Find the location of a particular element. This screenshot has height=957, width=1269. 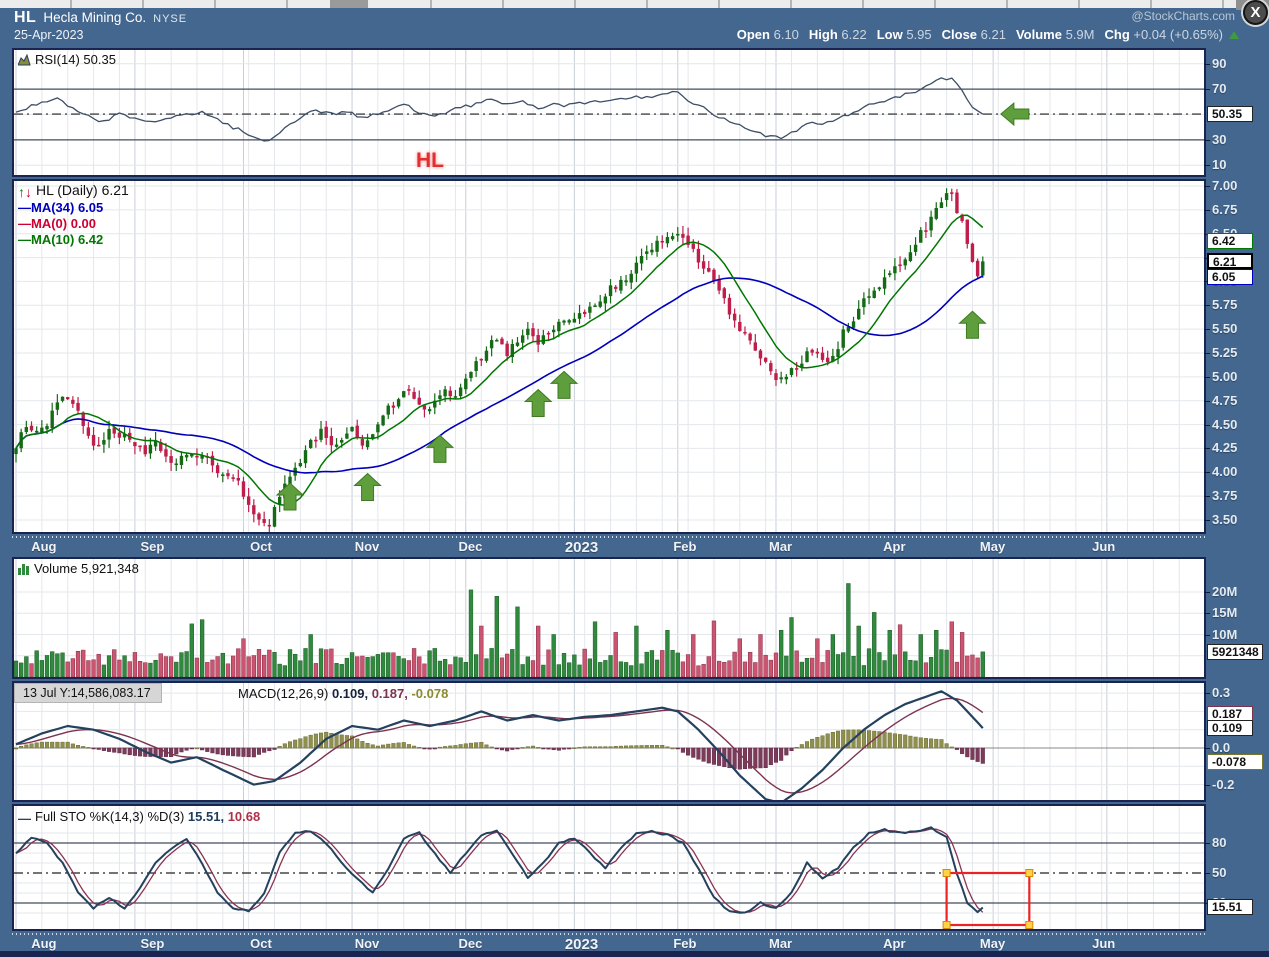

macd-name: MACD(12,26,9) is located at coordinates (283, 693).